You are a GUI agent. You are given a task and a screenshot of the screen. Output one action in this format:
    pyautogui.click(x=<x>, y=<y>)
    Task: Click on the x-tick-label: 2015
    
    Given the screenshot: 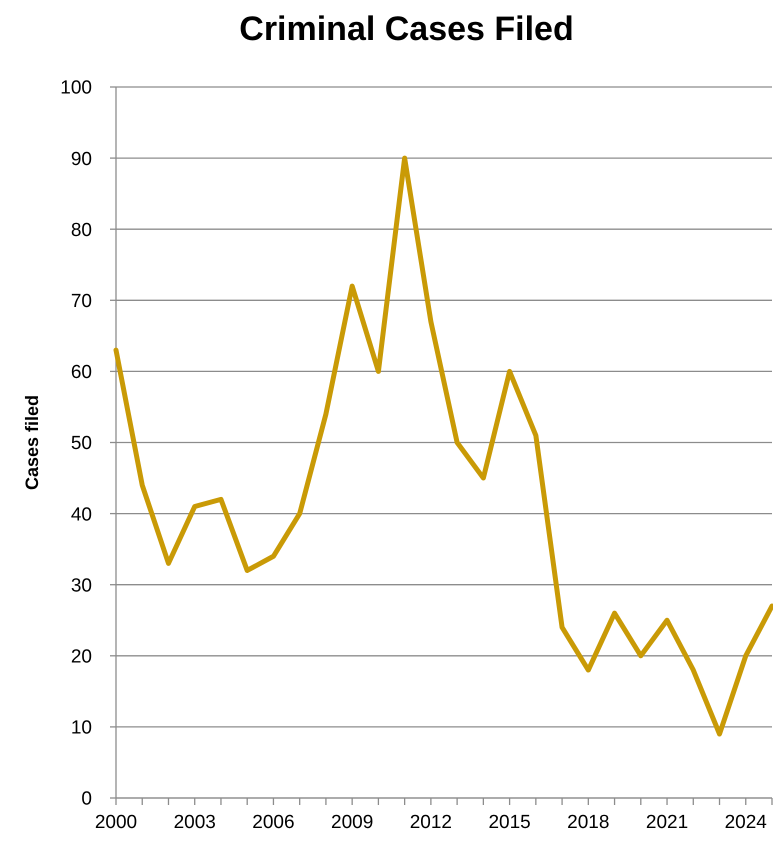 What is the action you would take?
    pyautogui.click(x=509, y=822)
    